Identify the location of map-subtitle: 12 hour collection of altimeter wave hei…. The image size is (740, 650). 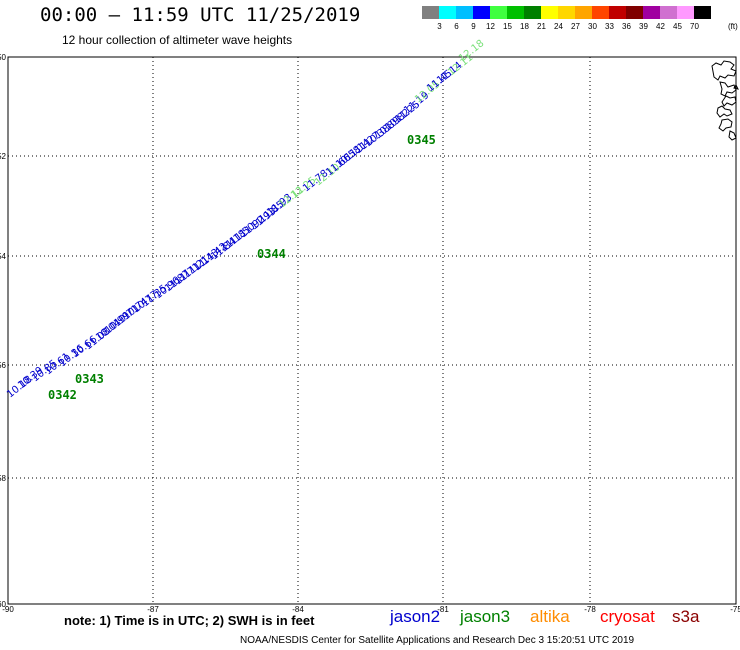
(177, 40).